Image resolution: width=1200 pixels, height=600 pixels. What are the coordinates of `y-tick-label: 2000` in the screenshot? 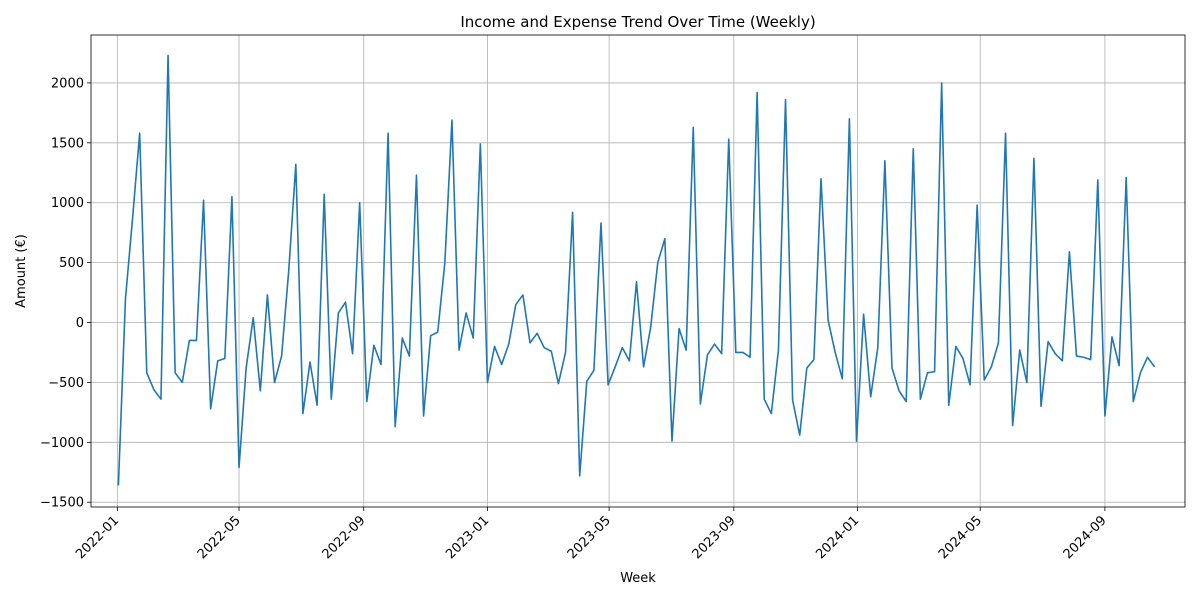 It's located at (67, 83).